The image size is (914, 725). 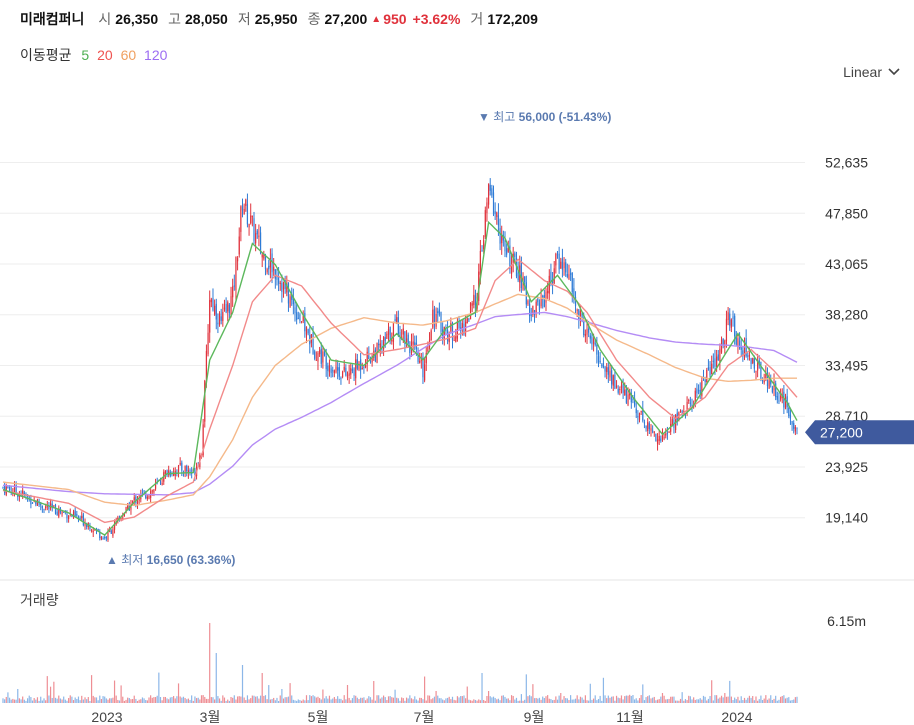 I want to click on scale-mode-dropdown: Linear, so click(x=871, y=72).